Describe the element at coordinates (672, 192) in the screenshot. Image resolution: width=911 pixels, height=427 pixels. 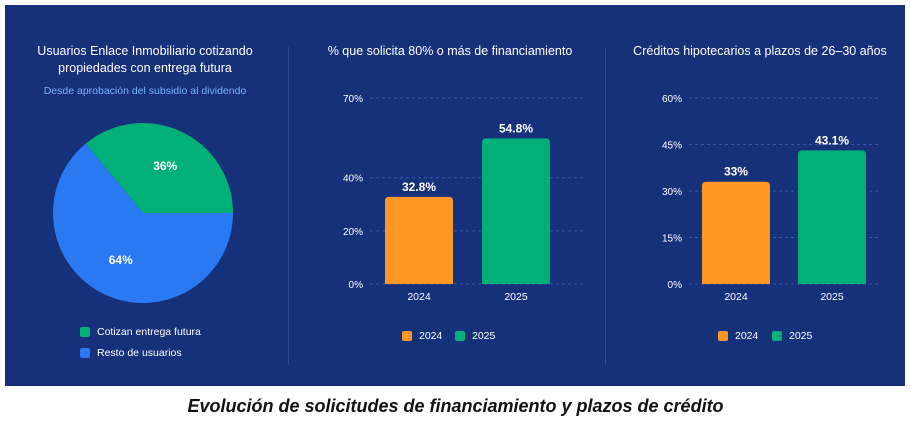
I see `y-tick-label: 30%` at that location.